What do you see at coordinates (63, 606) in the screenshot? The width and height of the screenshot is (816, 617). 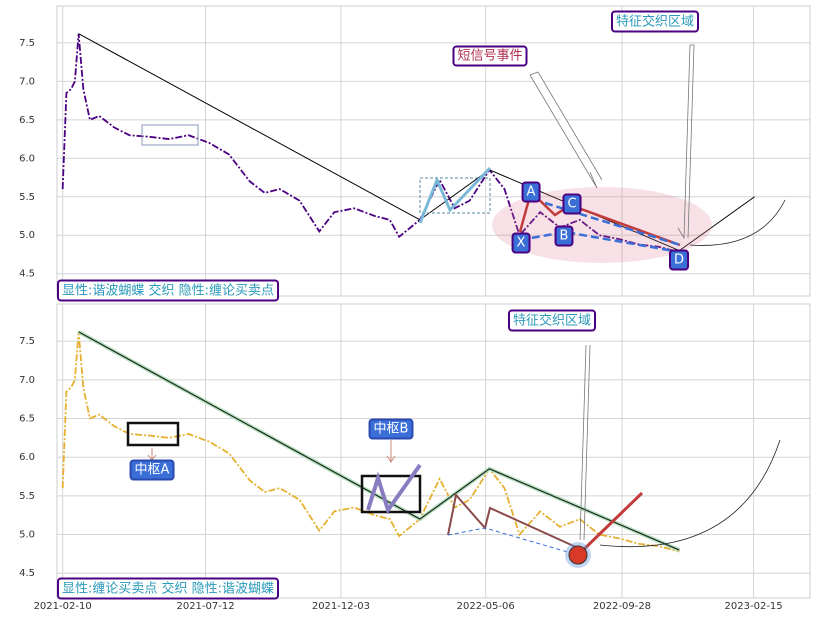 I see `x-tick-label: 2021-02-10` at bounding box center [63, 606].